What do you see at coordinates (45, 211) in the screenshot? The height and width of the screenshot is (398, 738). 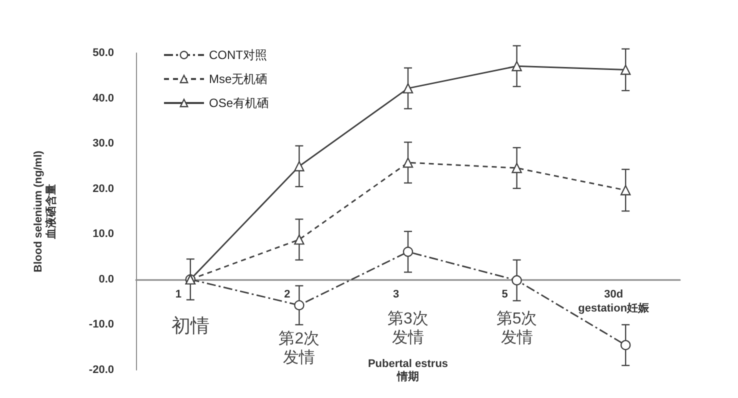 I see `y-axis-title: Blood selenium (ng/ml) 血液硒含量` at bounding box center [45, 211].